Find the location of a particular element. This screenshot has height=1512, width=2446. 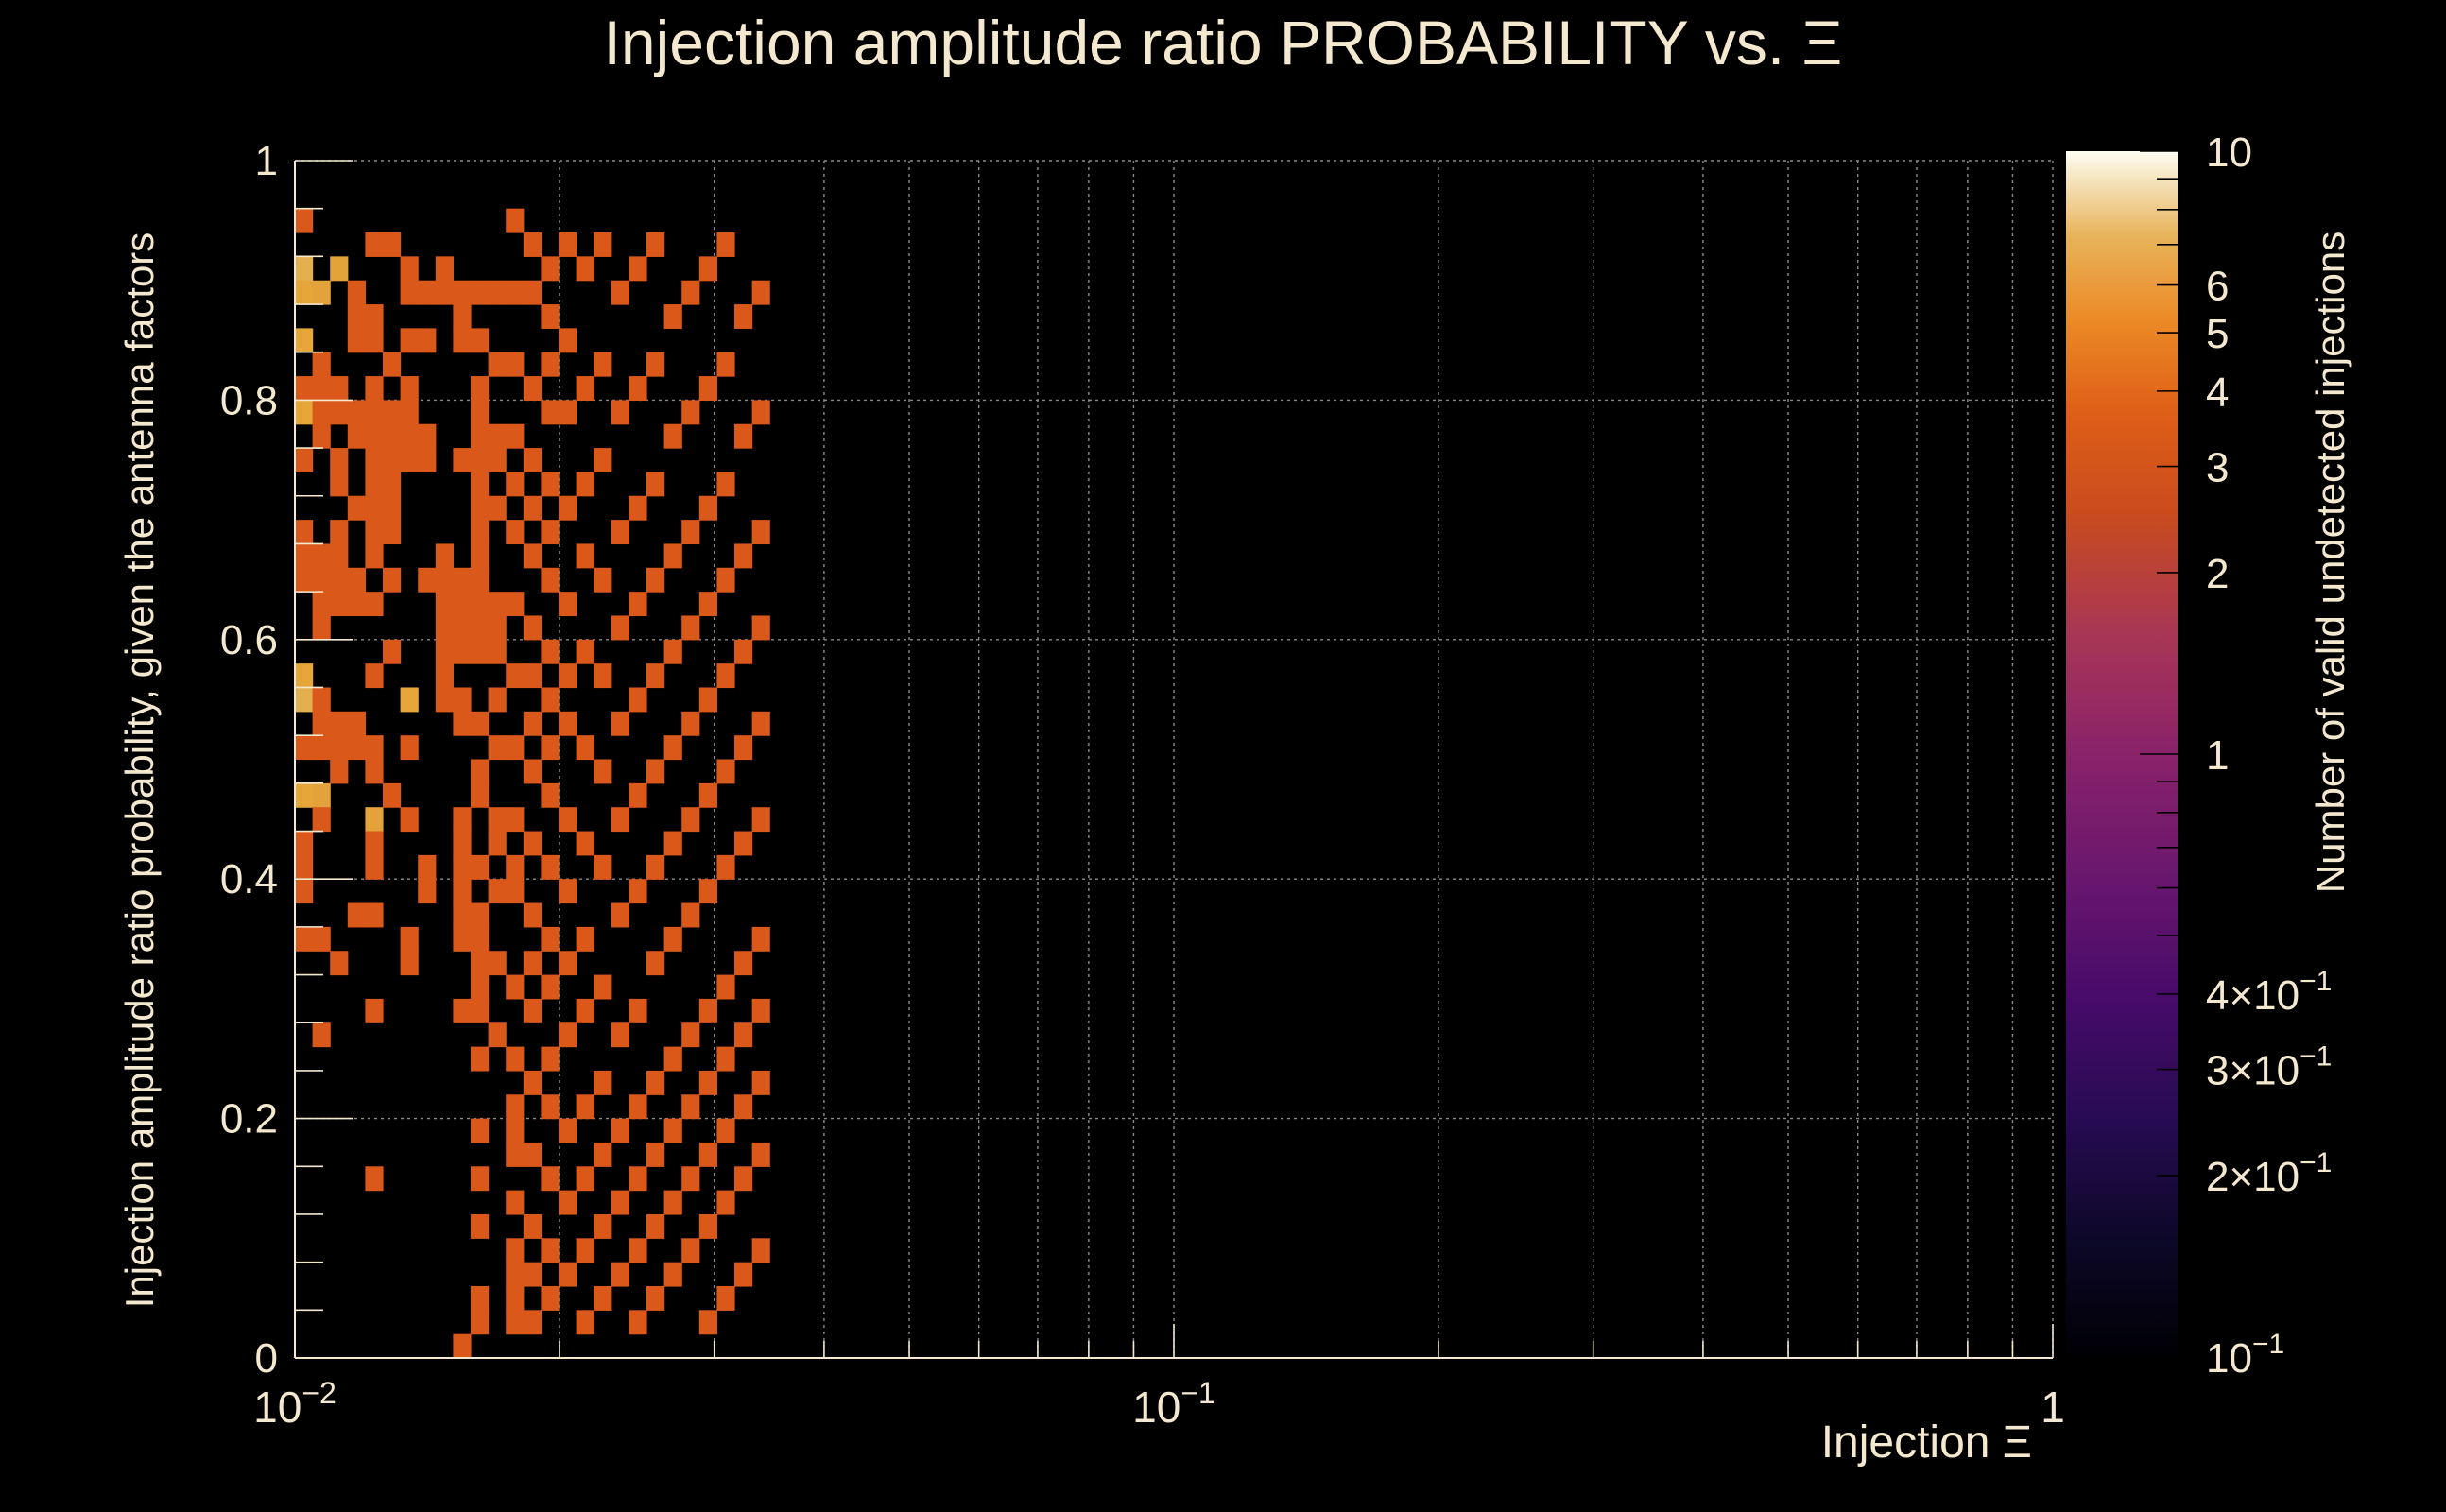

colorbar-tick-label: 4 is located at coordinates (2217, 392).